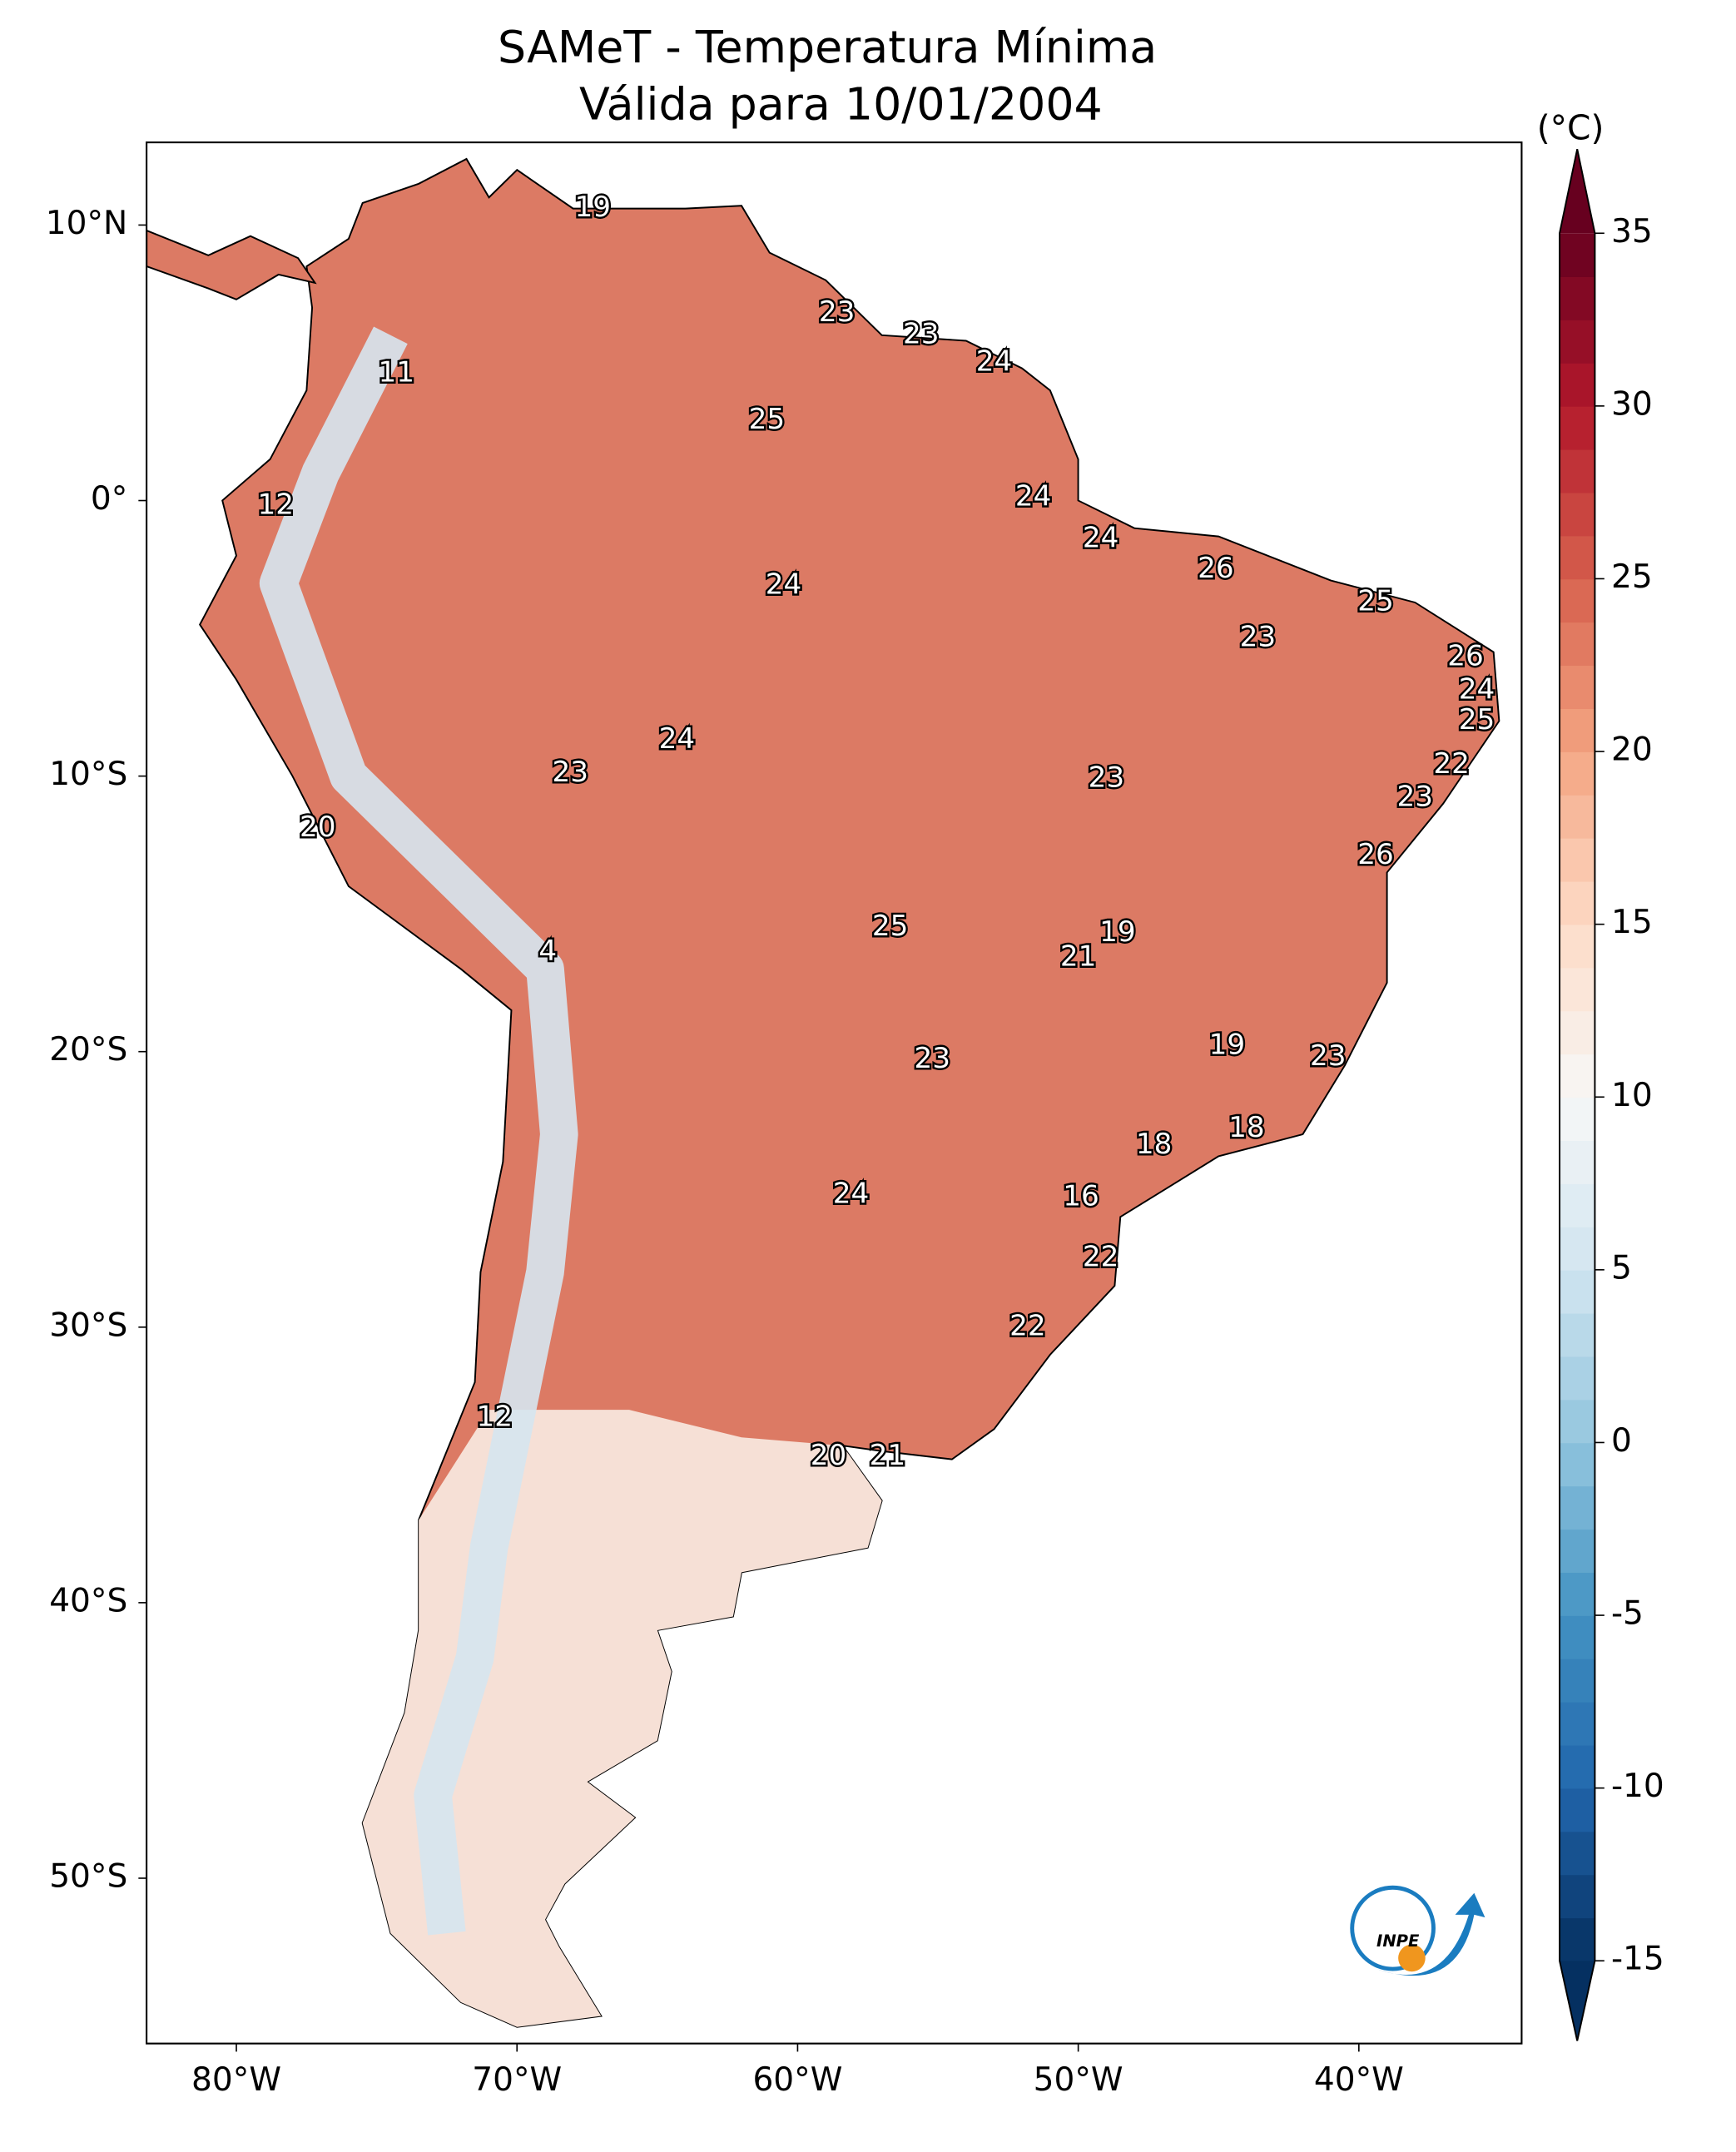 This screenshot has width=1736, height=2152. I want to click on colorbar-tick-label: 0, so click(1621, 1441).